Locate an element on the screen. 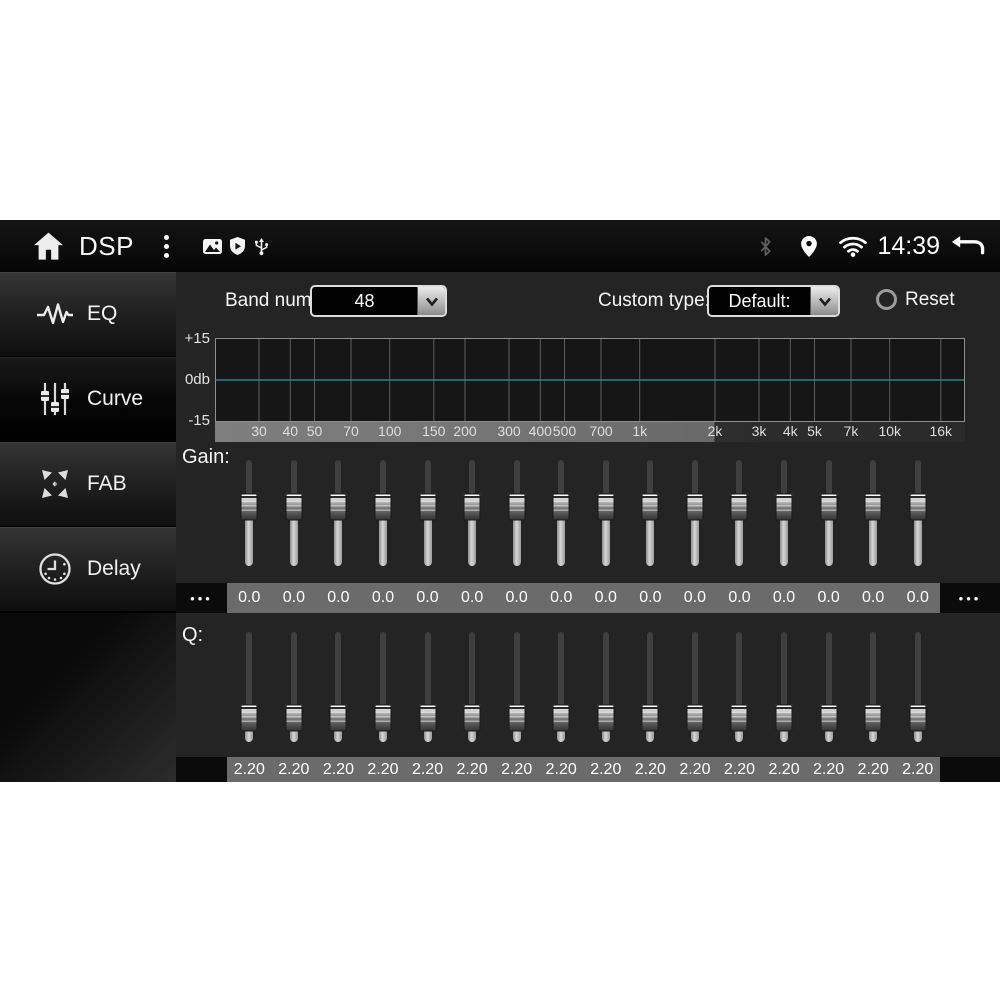 This screenshot has height=1000, width=1000. freq-tick-label: 200 is located at coordinates (465, 431).